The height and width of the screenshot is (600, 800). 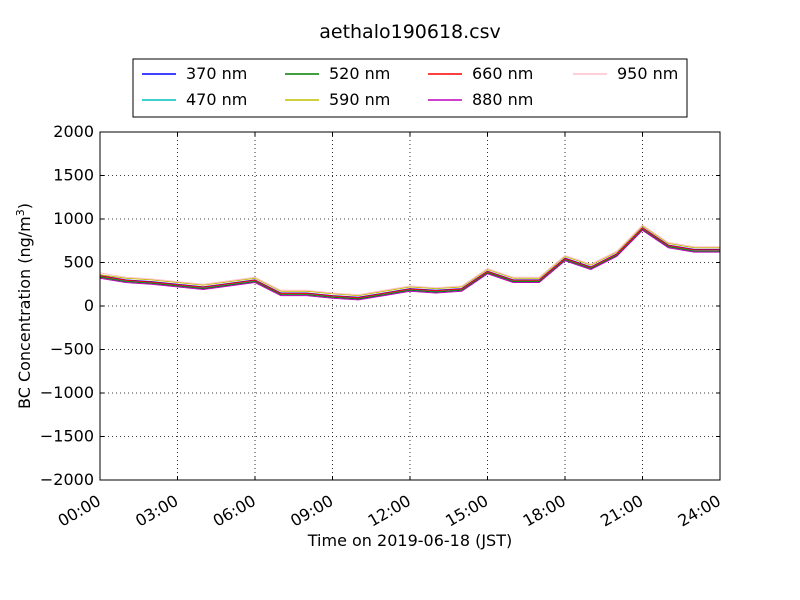 I want to click on legend-label: 470 nm, so click(x=216, y=99).